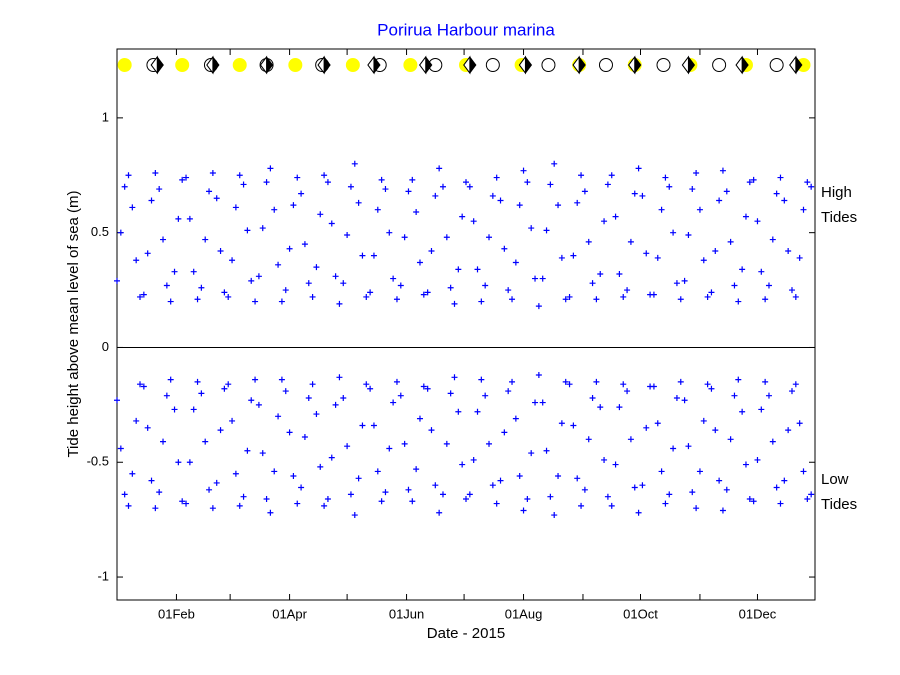 The height and width of the screenshot is (675, 900). I want to click on x-tick-label: 01Feb, so click(176, 613).